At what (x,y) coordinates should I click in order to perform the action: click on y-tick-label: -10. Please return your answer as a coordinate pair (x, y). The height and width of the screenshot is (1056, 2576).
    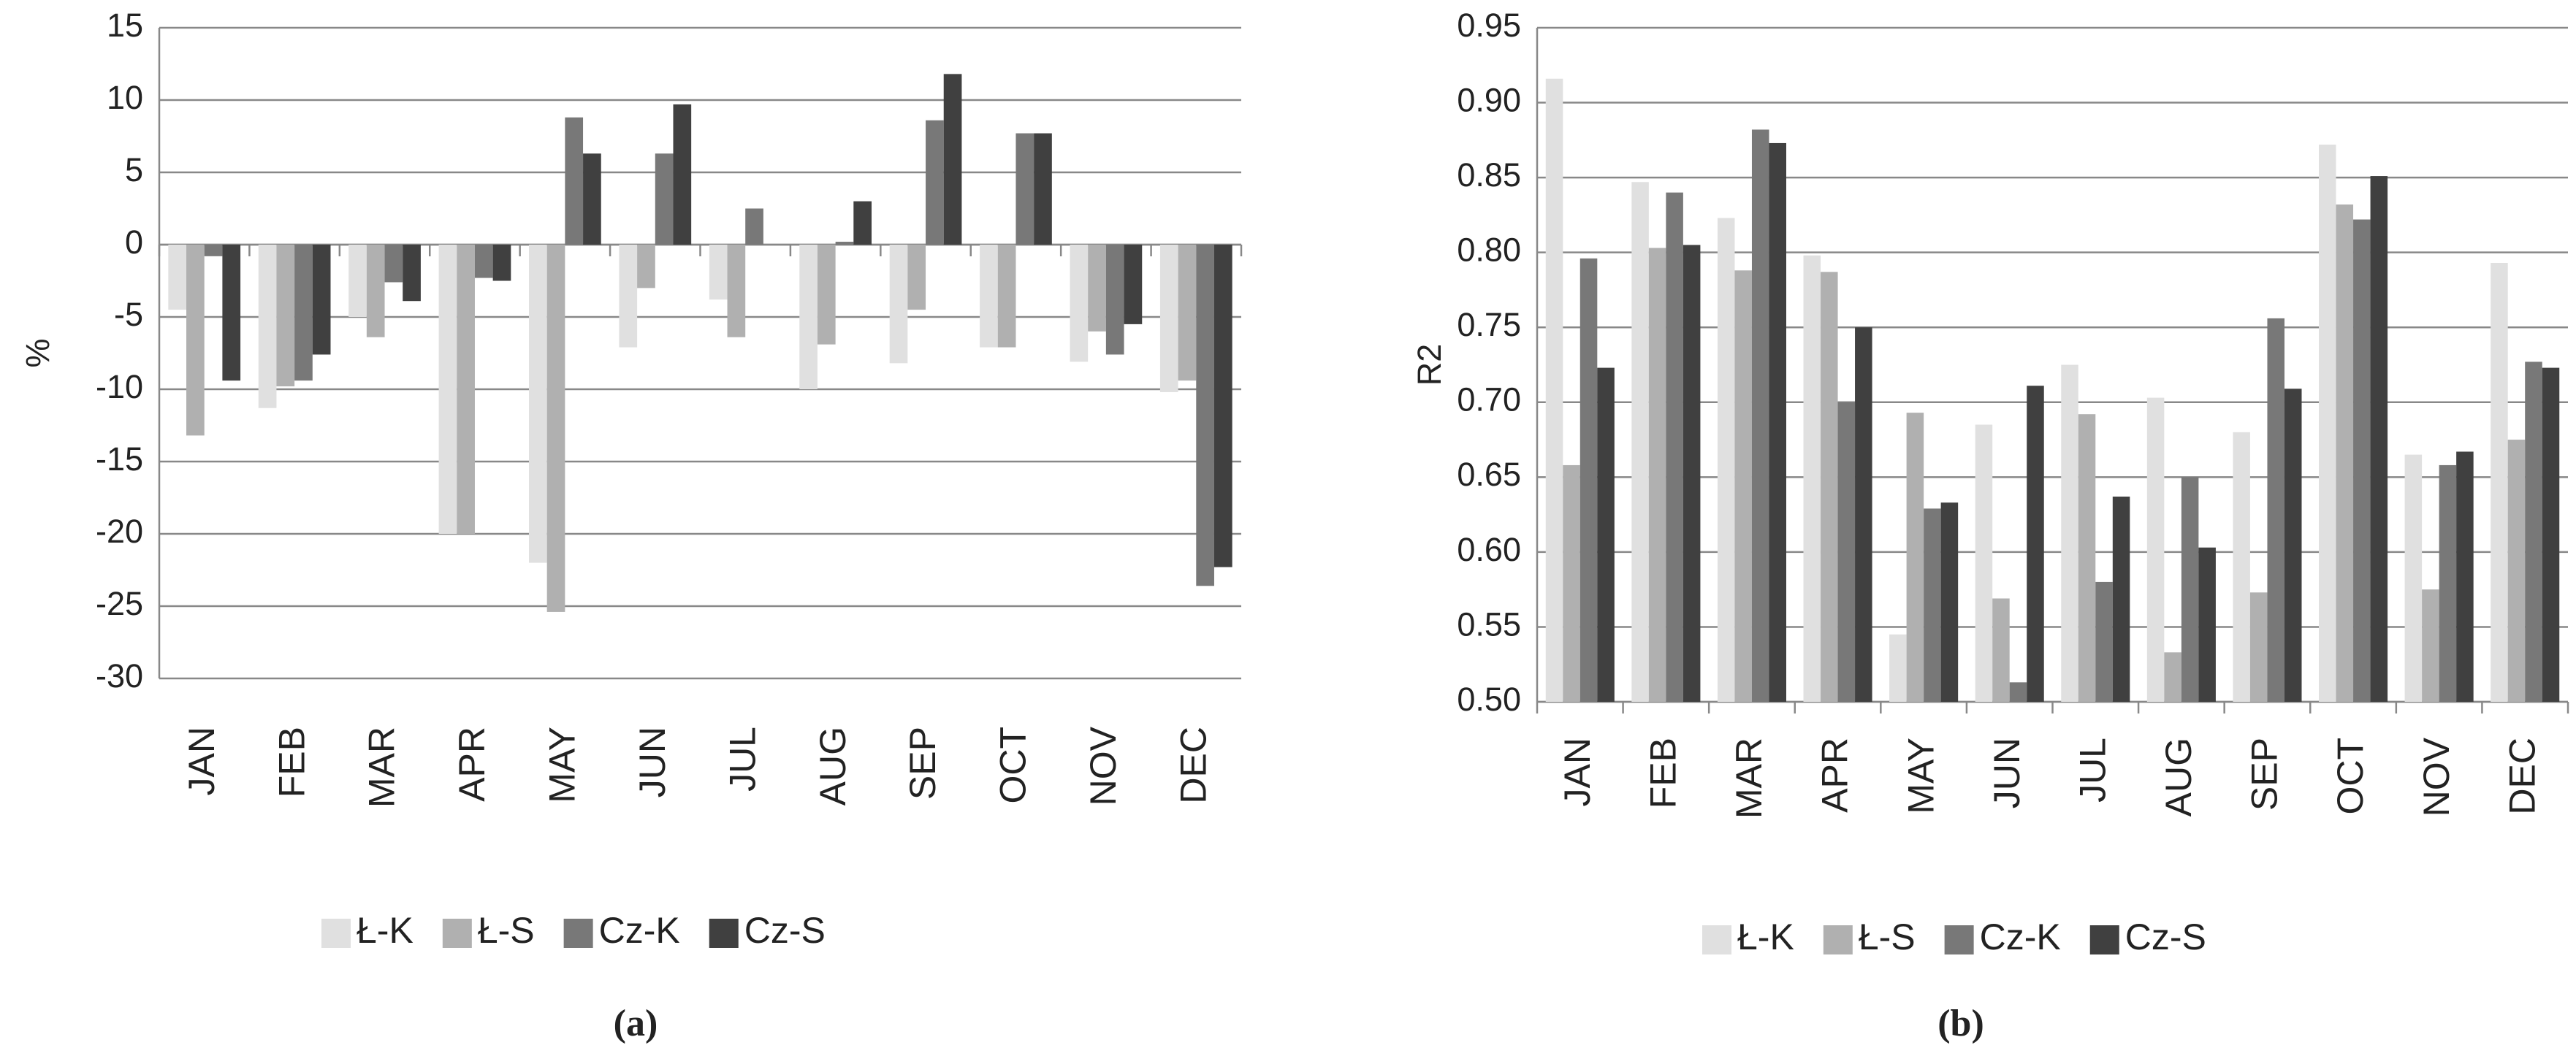
    Looking at the image, I should click on (119, 386).